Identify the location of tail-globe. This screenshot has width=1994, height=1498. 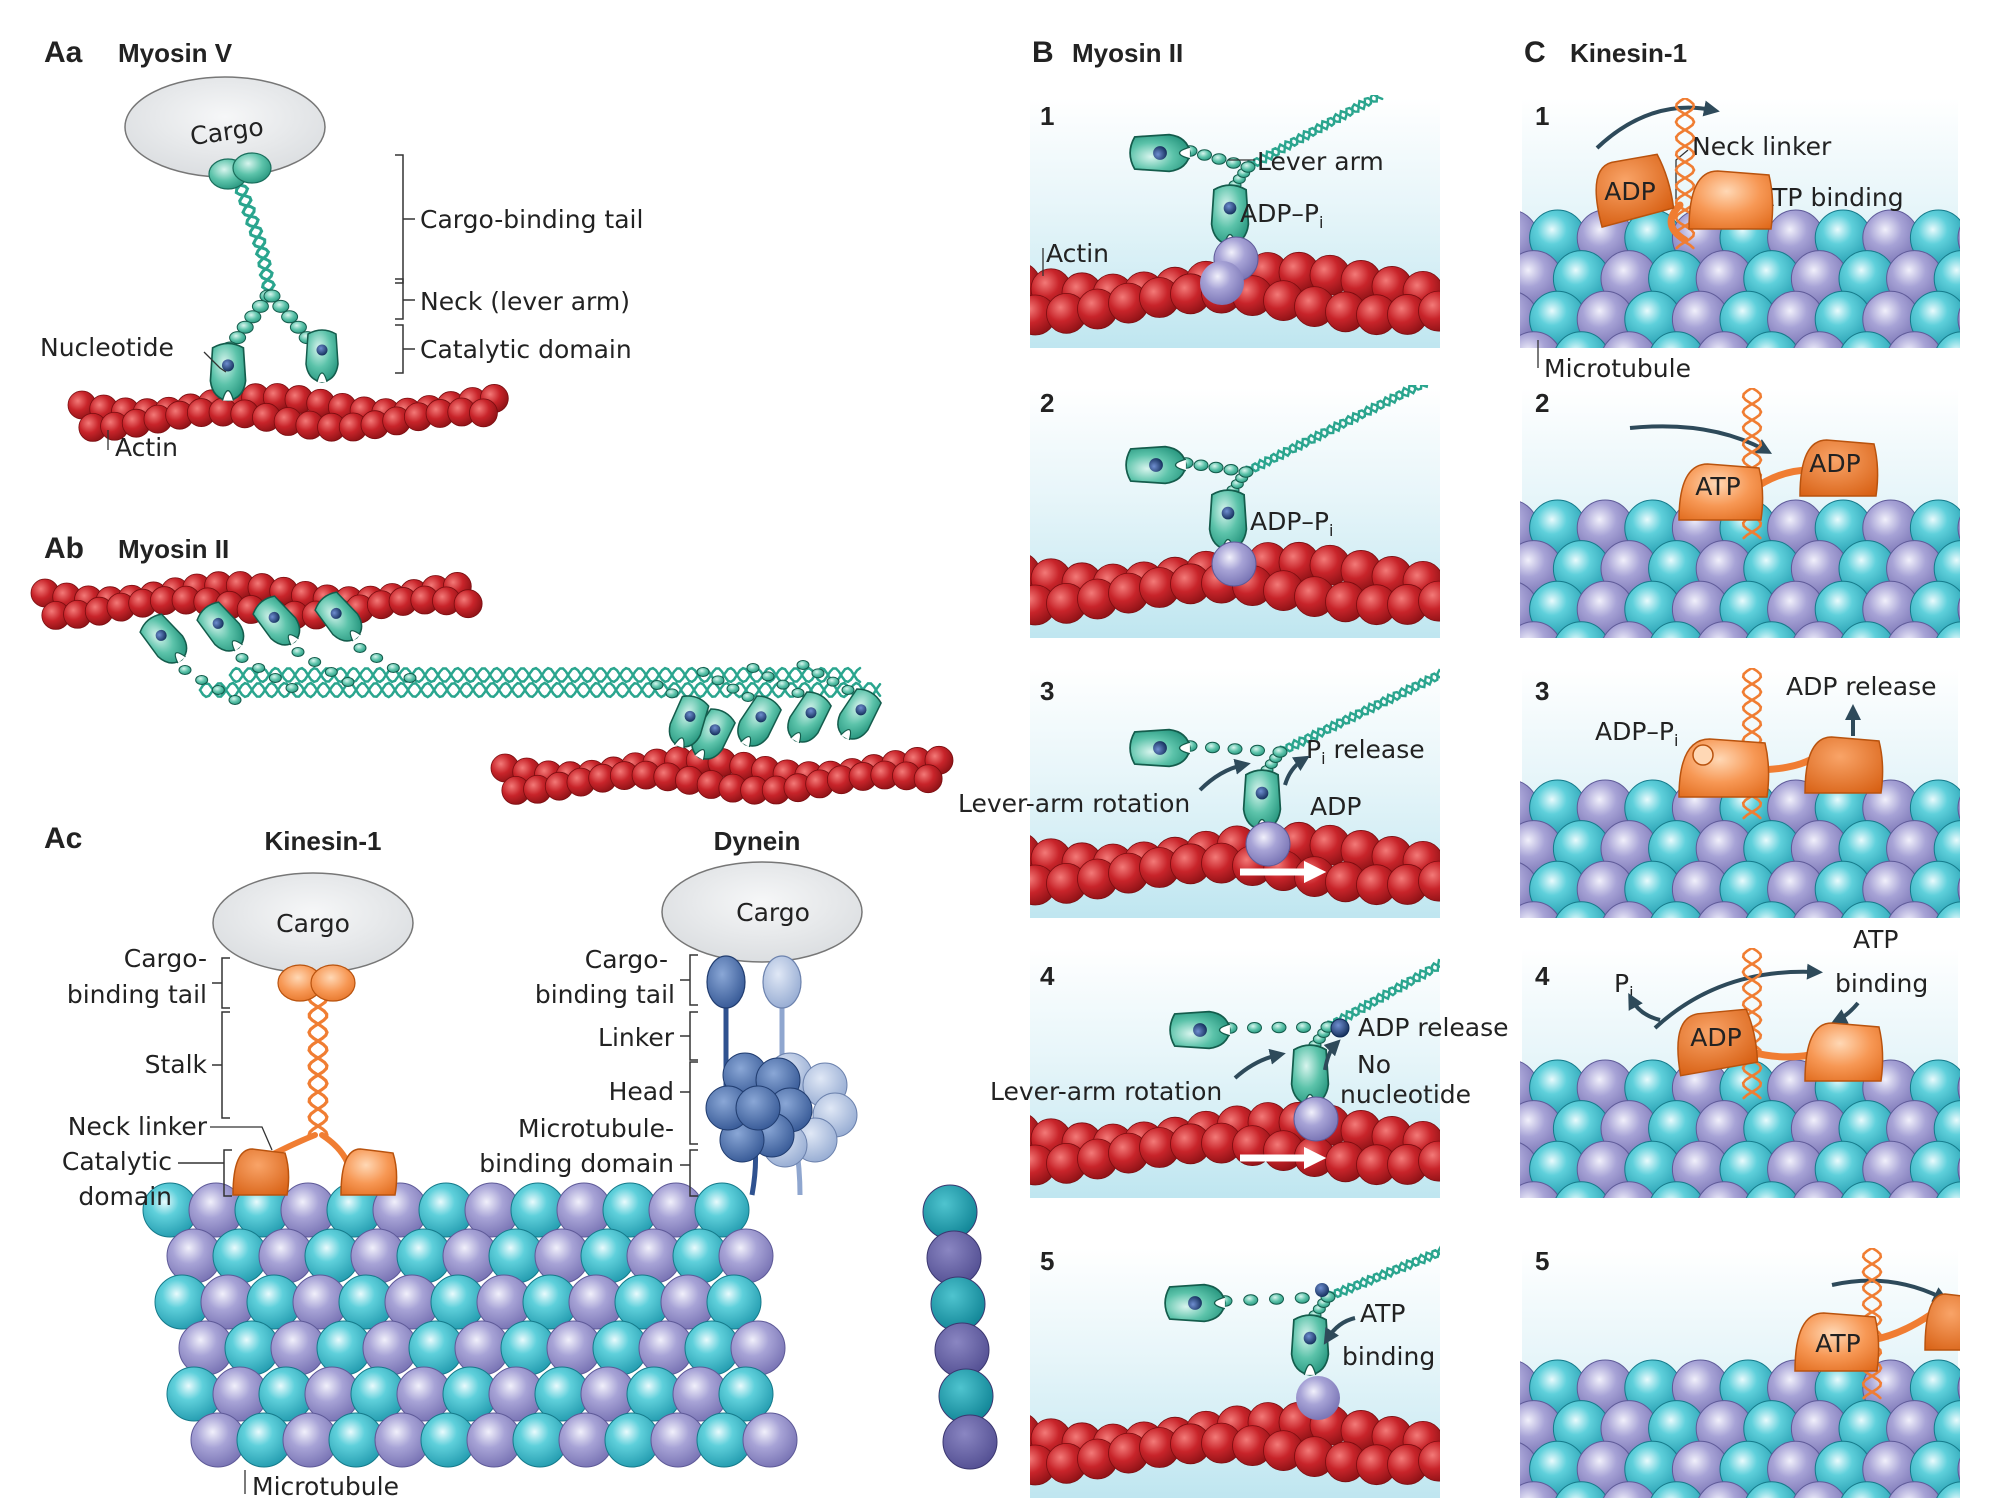
(252, 168).